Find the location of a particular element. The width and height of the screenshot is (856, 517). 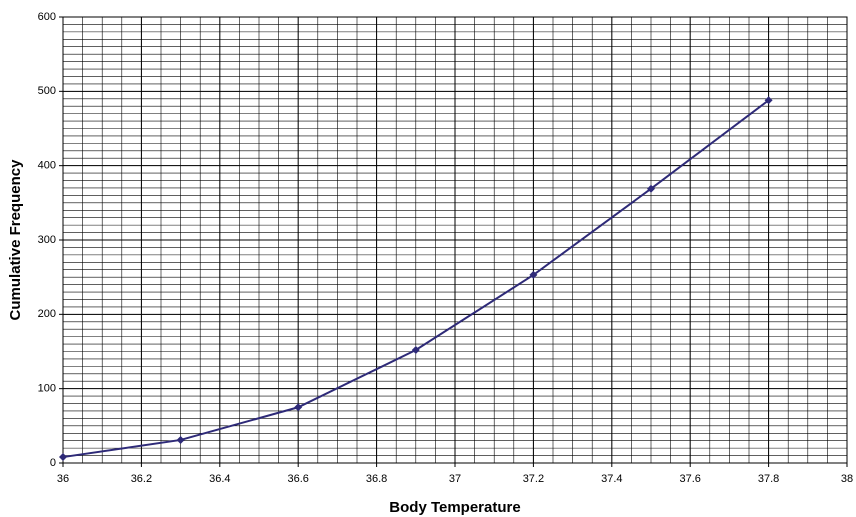

x-tick-label: 38 is located at coordinates (847, 479).